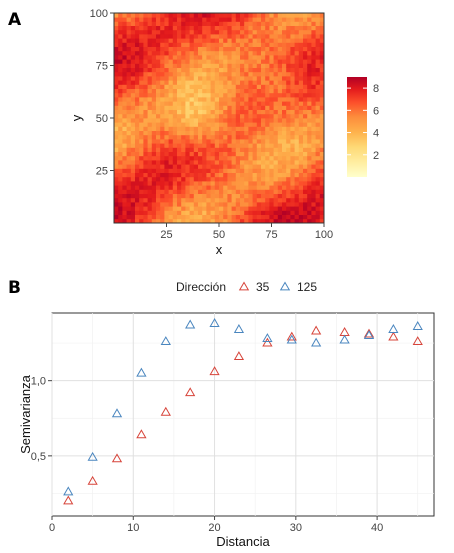 This screenshot has width=454, height=553. Describe the element at coordinates (14, 288) in the screenshot. I see `panel-b-label: B` at that location.